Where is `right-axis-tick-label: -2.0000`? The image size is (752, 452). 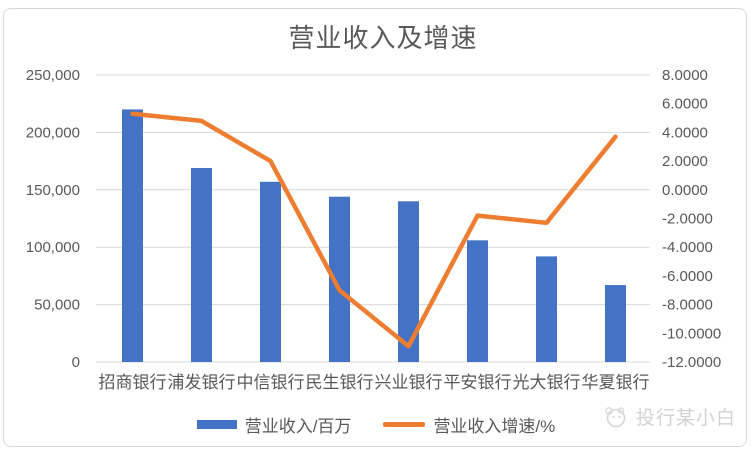
right-axis-tick-label: -2.0000 is located at coordinates (687, 219).